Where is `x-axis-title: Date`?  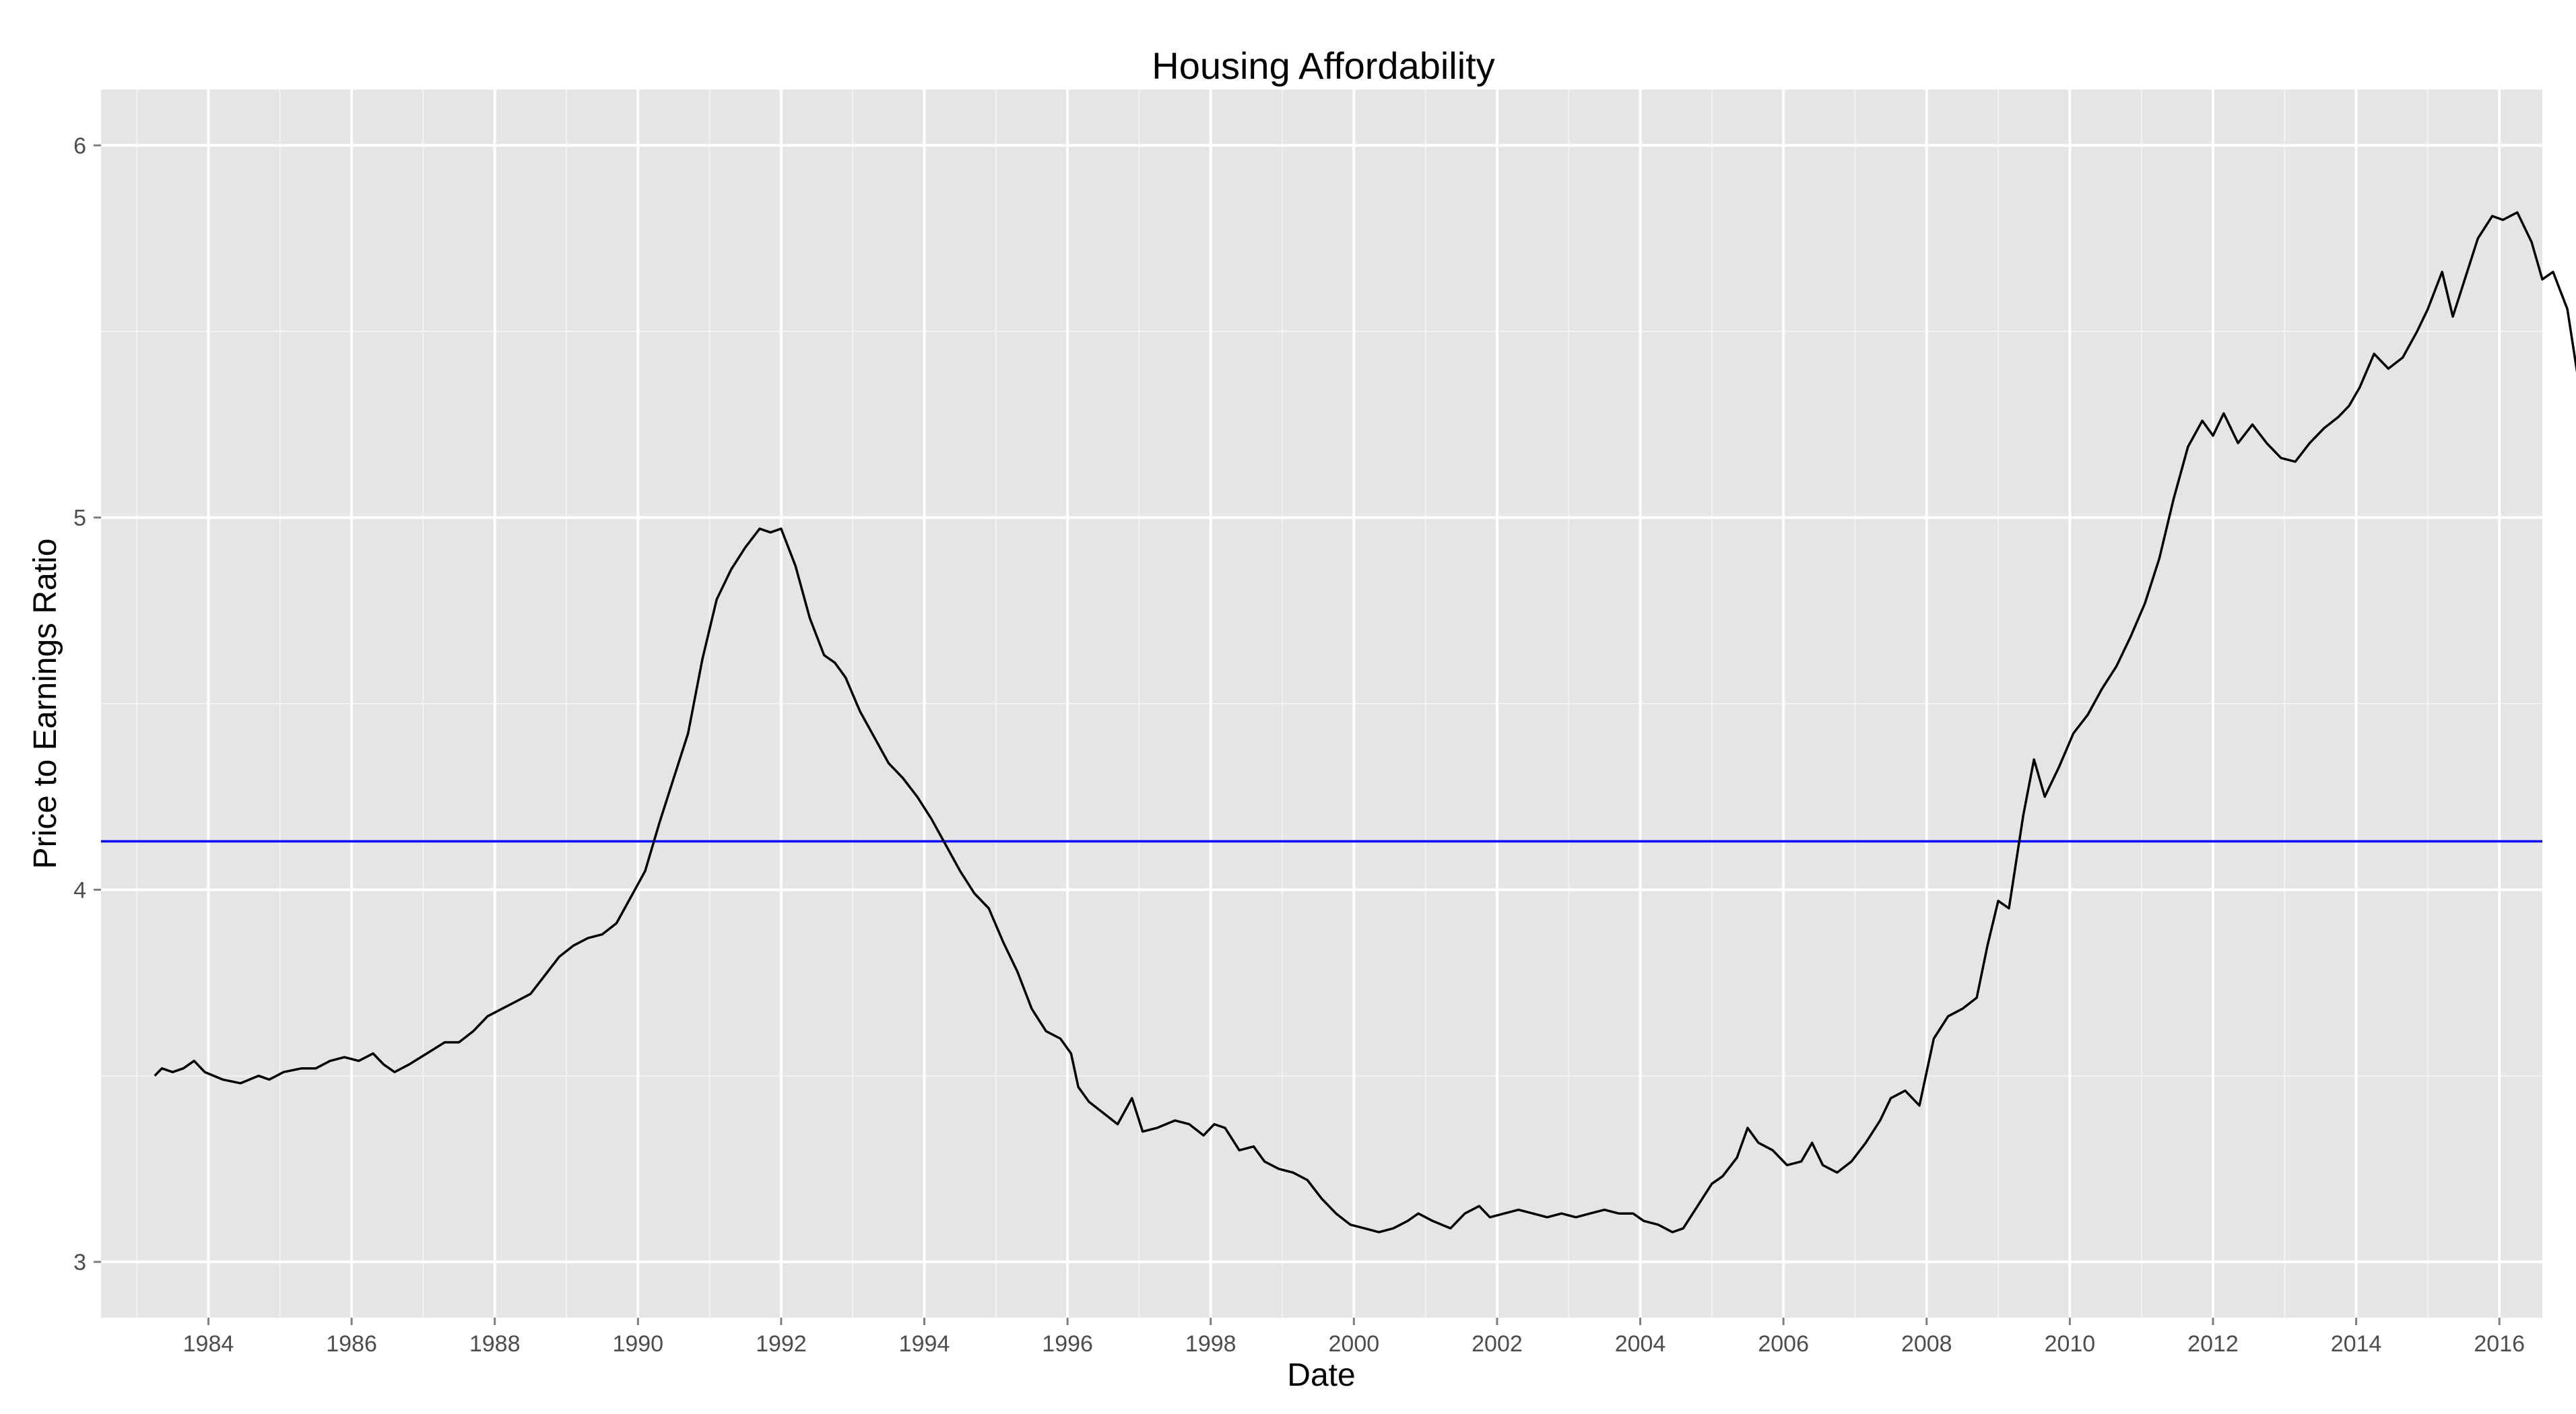
x-axis-title: Date is located at coordinates (1321, 1375).